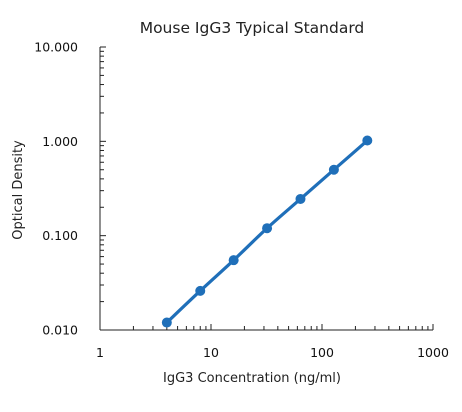 This screenshot has width=462, height=412. Describe the element at coordinates (100, 352) in the screenshot. I see `x-tick-label: 1` at that location.